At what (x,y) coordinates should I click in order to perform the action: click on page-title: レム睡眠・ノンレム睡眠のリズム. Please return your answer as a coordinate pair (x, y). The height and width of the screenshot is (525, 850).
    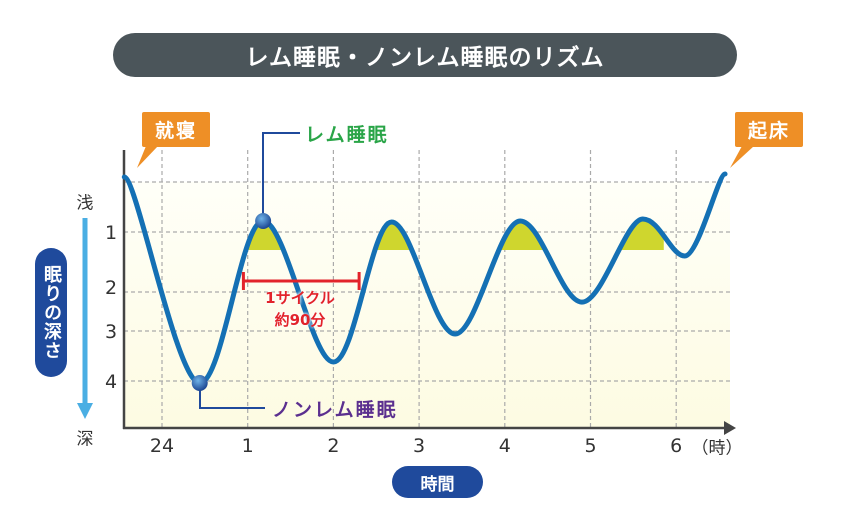
    Looking at the image, I should click on (425, 55).